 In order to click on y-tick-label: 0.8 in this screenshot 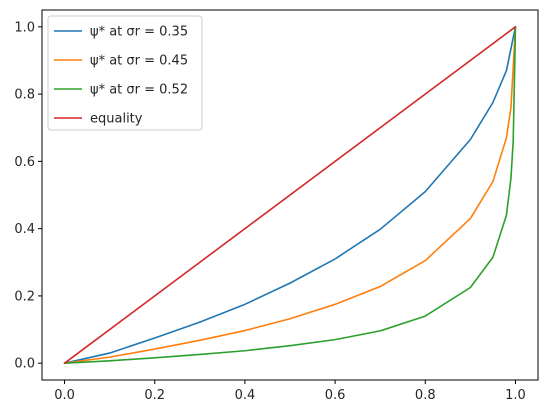, I will do `click(24, 95)`.